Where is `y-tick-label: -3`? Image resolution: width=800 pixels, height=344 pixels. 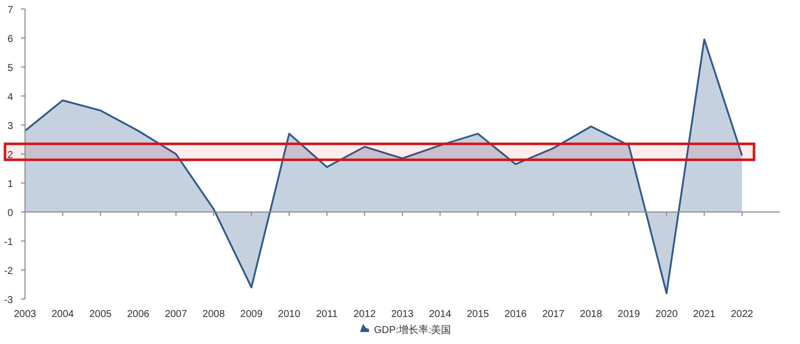 y-tick-label: -3 is located at coordinates (9, 300).